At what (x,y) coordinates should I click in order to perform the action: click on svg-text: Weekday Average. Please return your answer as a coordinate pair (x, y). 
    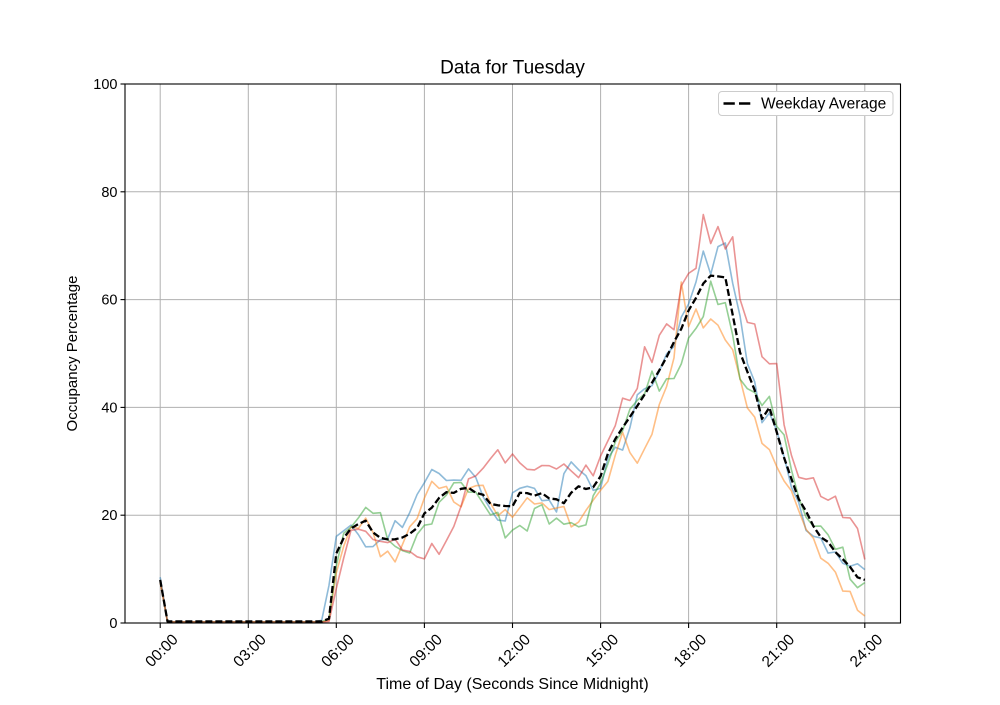
    Looking at the image, I should click on (823, 104).